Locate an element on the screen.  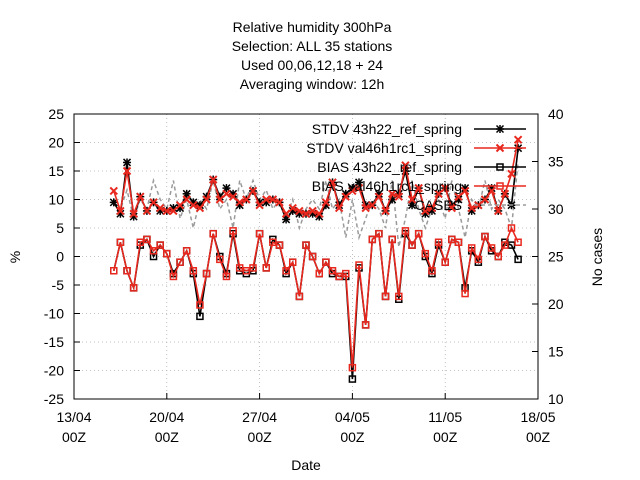
chart-title-line-3: Used 00,06,12,18 + 24 is located at coordinates (312, 65).